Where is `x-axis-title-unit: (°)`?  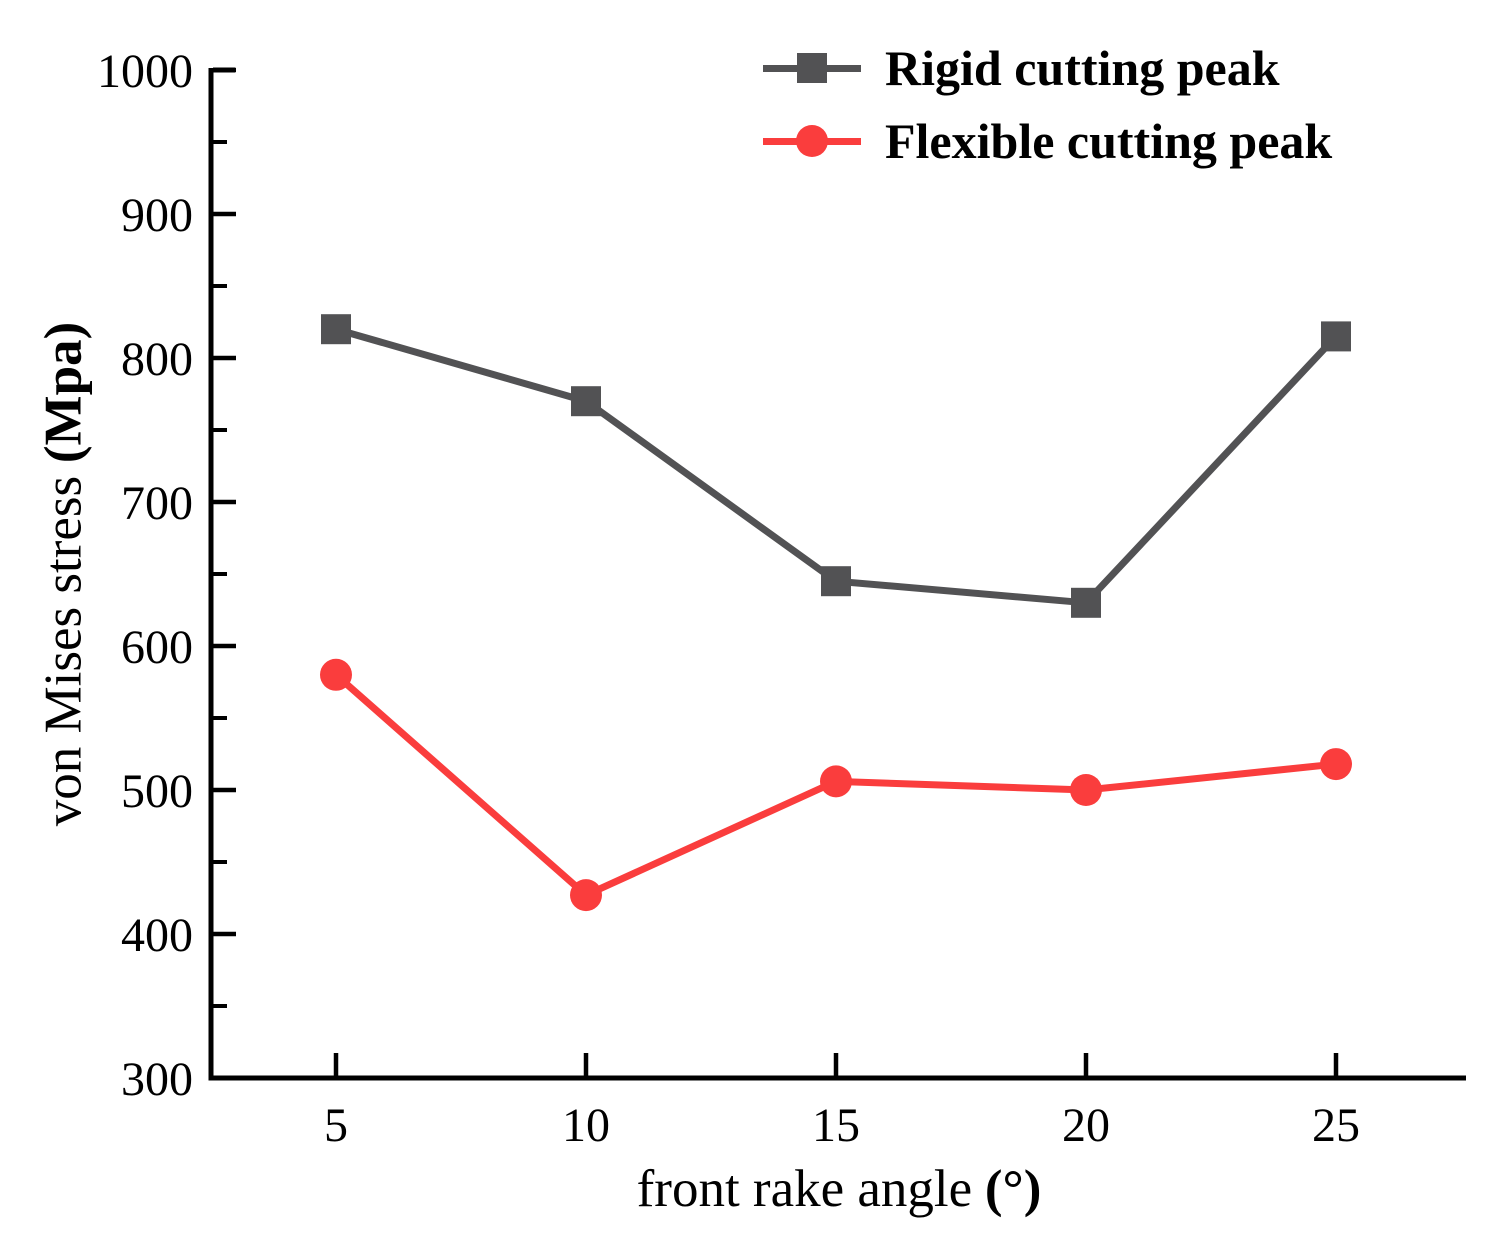
x-axis-title-unit: (°) is located at coordinates (1013, 1189).